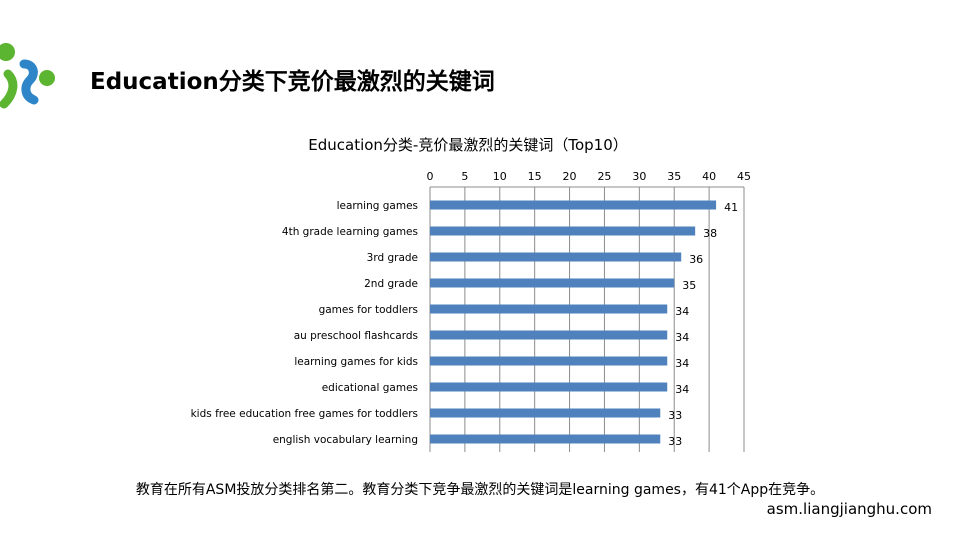 The height and width of the screenshot is (540, 960). I want to click on chart-bars, so click(573, 322).